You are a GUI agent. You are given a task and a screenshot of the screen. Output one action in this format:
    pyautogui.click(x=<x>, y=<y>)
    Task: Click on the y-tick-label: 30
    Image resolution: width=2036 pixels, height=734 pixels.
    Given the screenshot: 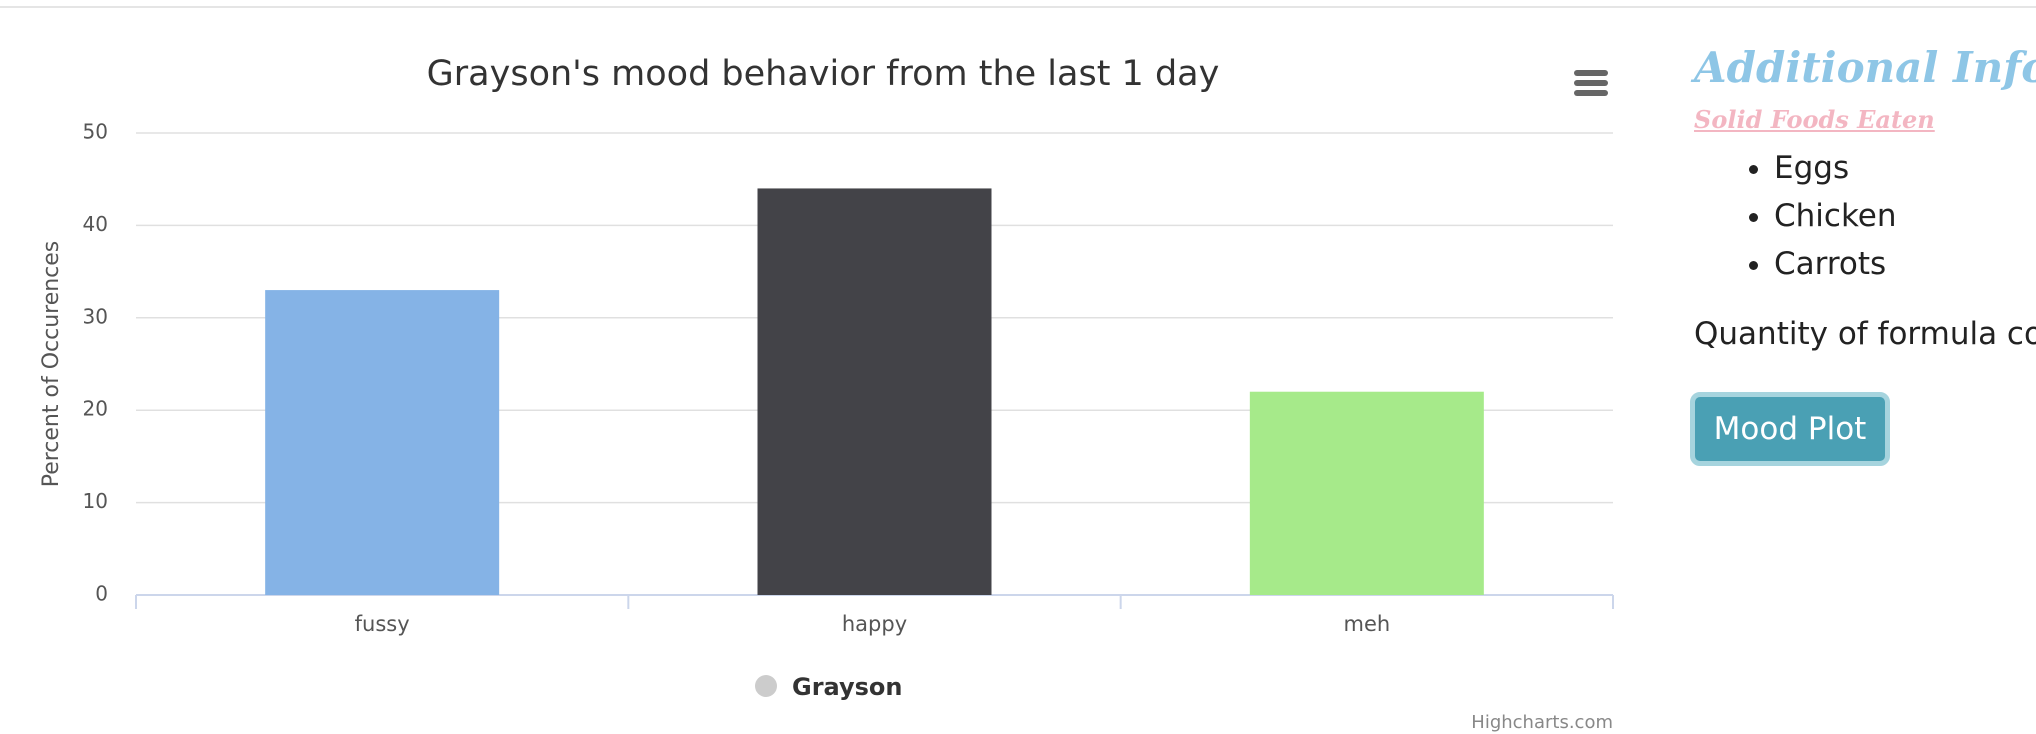 What is the action you would take?
    pyautogui.click(x=95, y=316)
    